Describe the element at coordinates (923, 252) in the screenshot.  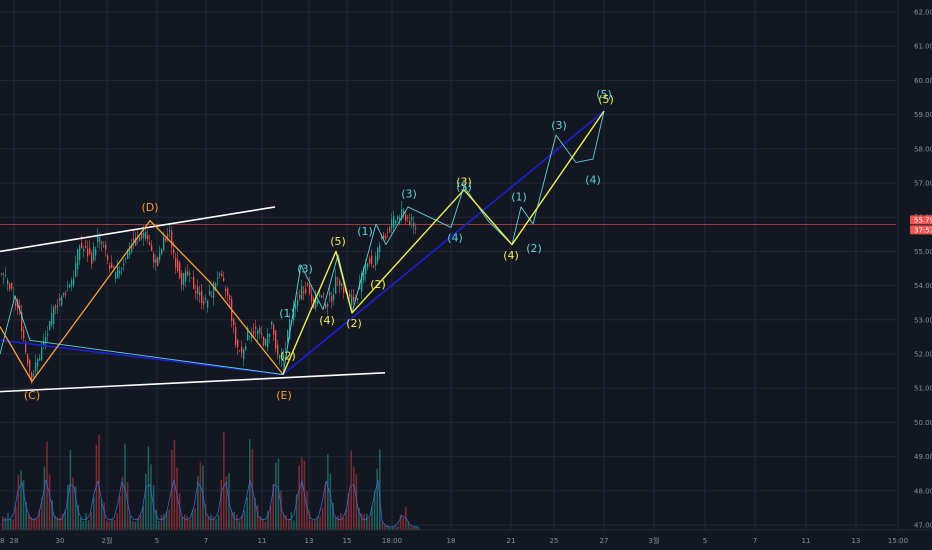
I see `y-tick-label: 55.00` at that location.